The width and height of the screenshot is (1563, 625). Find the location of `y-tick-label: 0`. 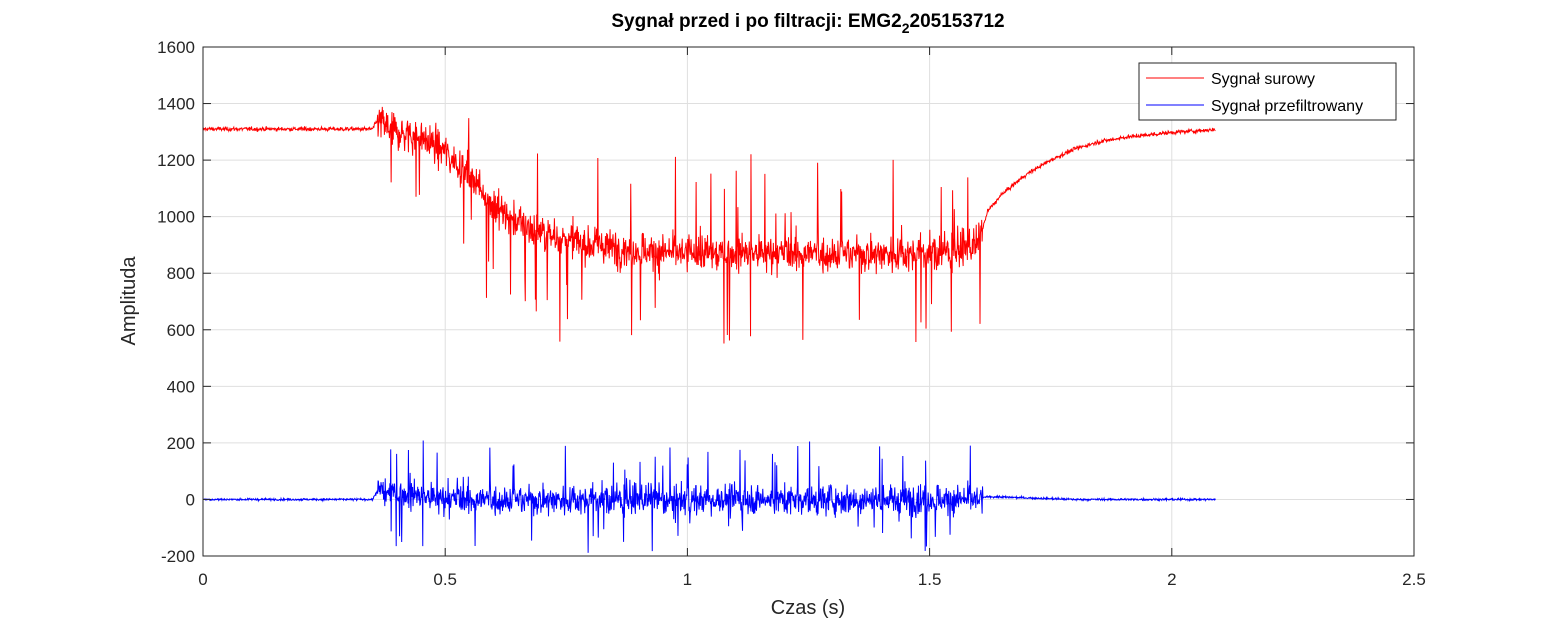

y-tick-label: 0 is located at coordinates (190, 499).